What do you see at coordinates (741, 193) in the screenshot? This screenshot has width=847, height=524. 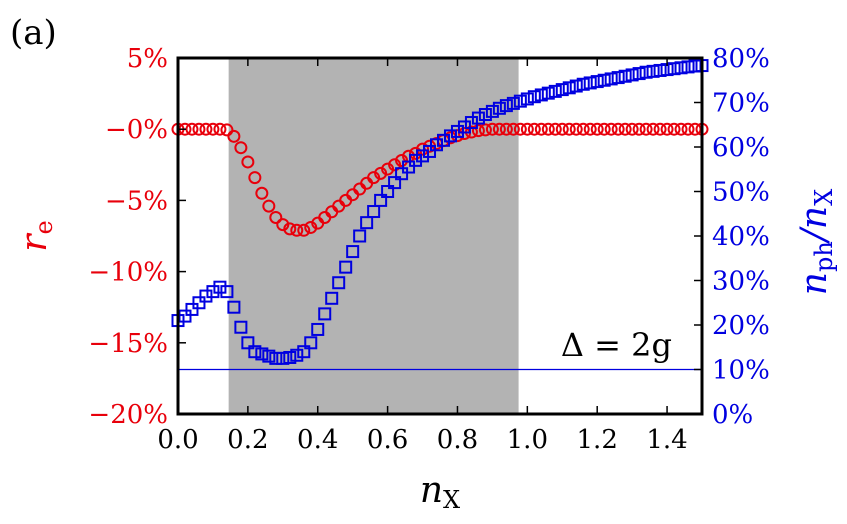 I see `right-tick-label: 50%` at bounding box center [741, 193].